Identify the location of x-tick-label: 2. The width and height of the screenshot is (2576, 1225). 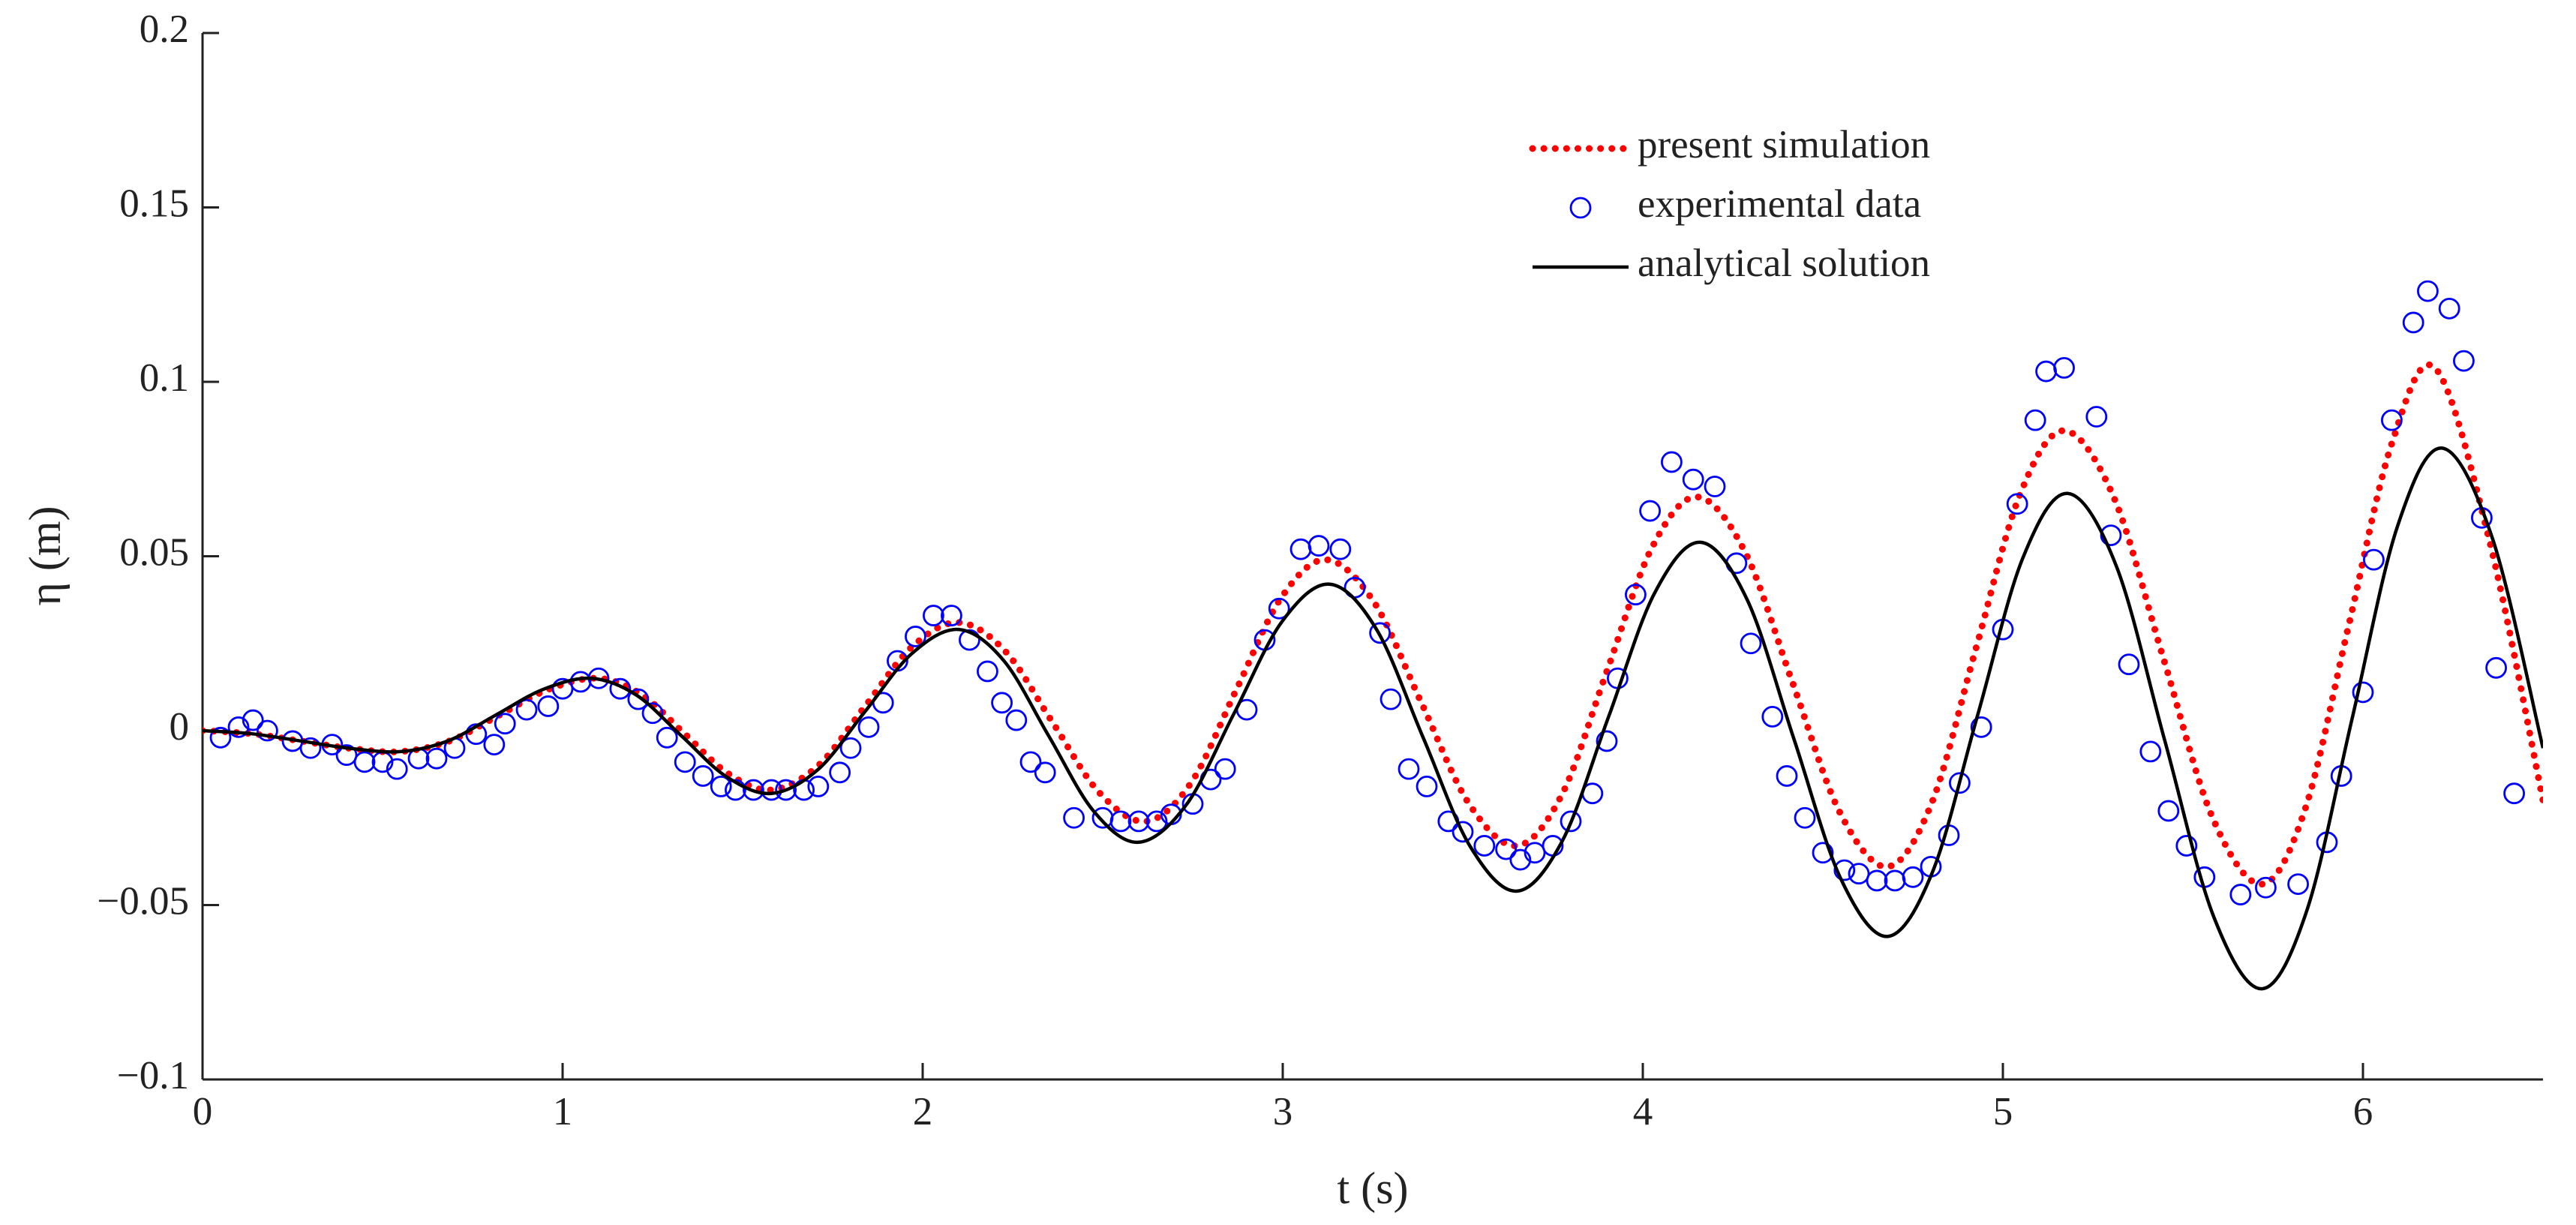
(923, 1111).